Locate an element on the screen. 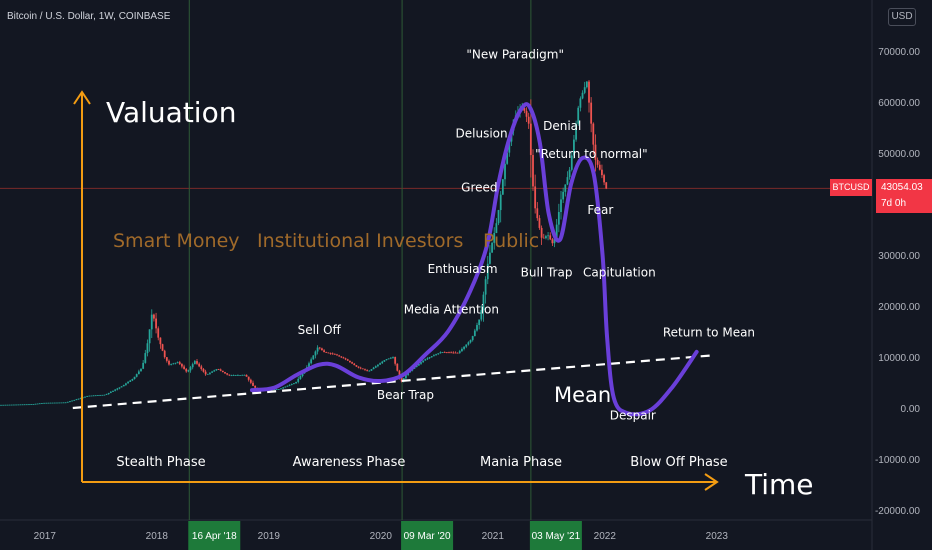 The image size is (932, 550). phase-label: Stealth Phase is located at coordinates (160, 462).